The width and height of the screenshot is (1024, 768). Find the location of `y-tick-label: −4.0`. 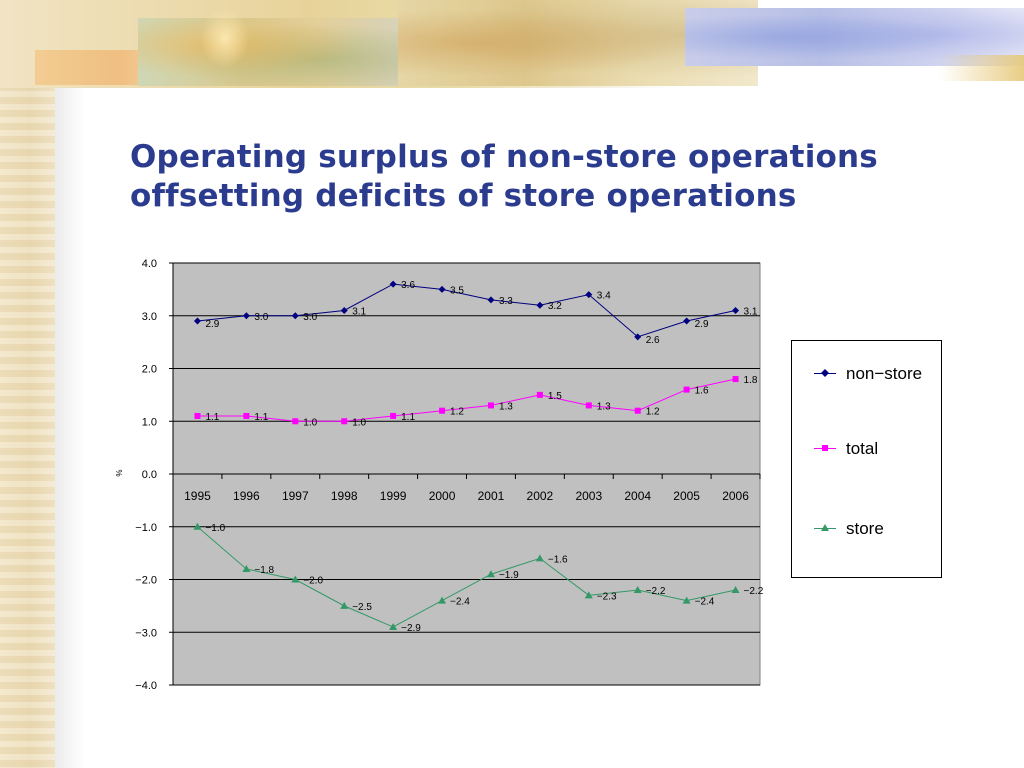

y-tick-label: −4.0 is located at coordinates (146, 686).